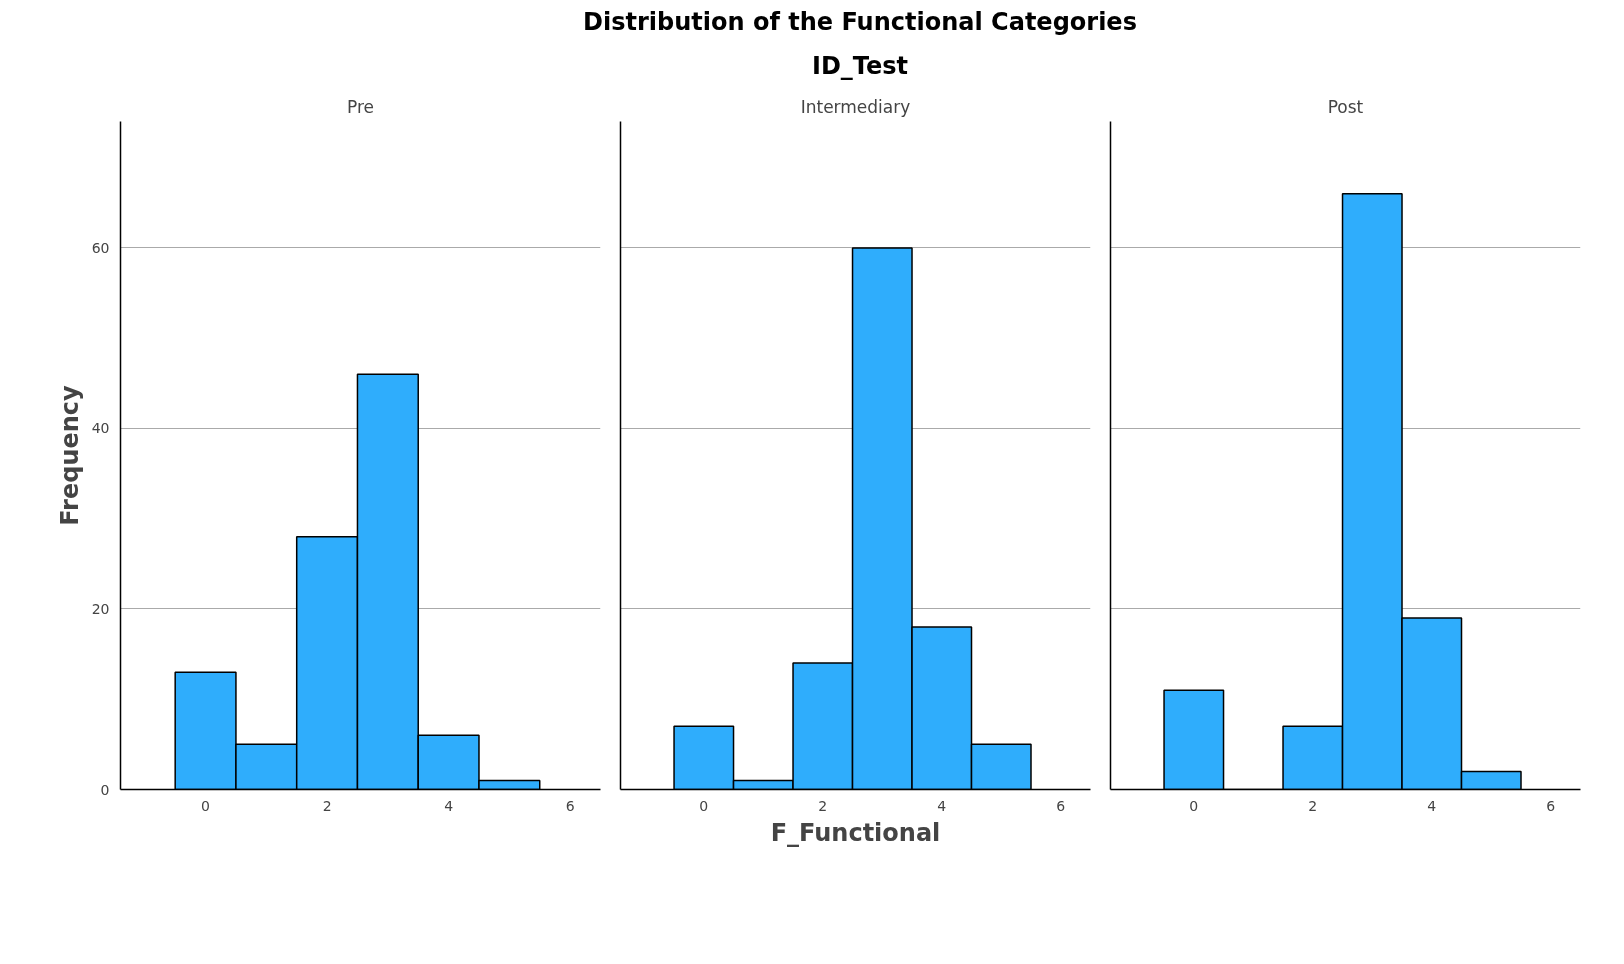  I want to click on chart-title: Intermediary, so click(855, 106).